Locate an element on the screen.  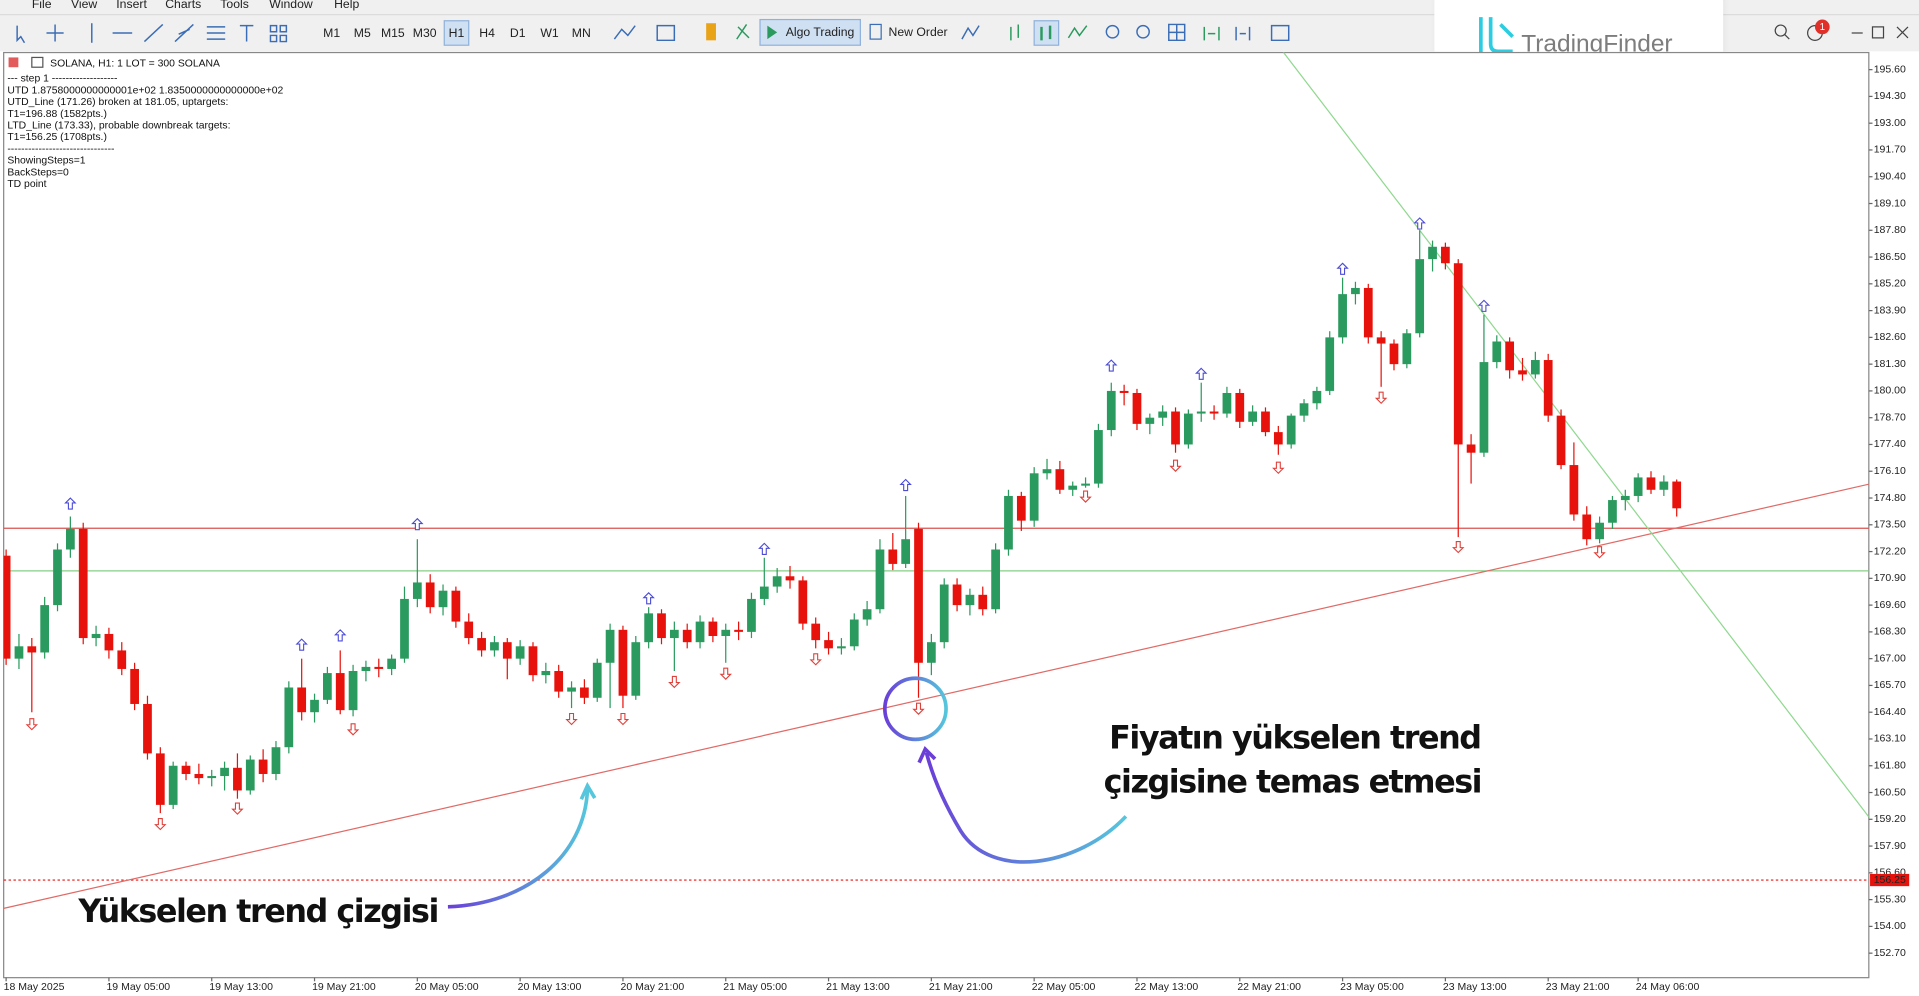
x-tick-label: 20 May 21:00 is located at coordinates (652, 987).